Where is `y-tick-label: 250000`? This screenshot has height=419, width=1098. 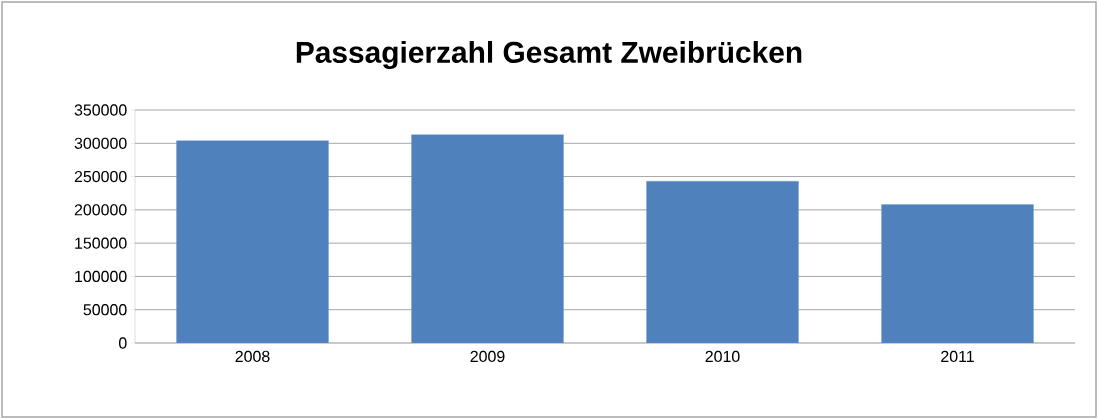
y-tick-label: 250000 is located at coordinates (100, 176).